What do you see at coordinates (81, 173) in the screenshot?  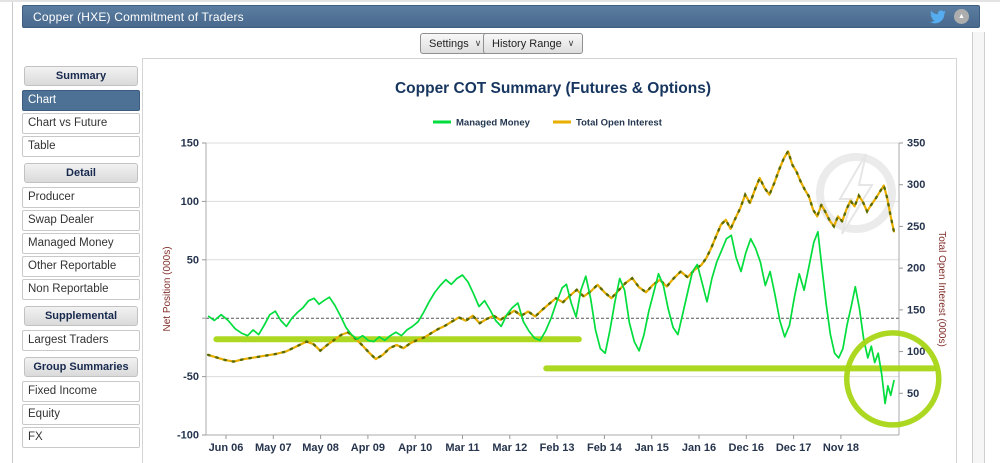 I see `sidebar-section-header-detail: Detail` at bounding box center [81, 173].